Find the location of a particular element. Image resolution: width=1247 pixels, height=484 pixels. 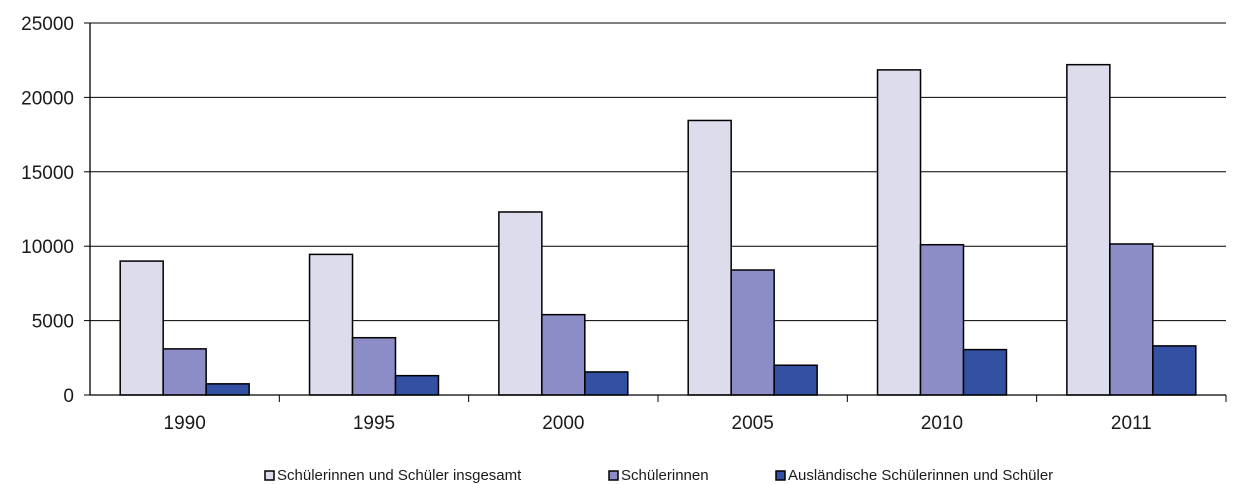

x-tick-label: 2005 is located at coordinates (753, 423).